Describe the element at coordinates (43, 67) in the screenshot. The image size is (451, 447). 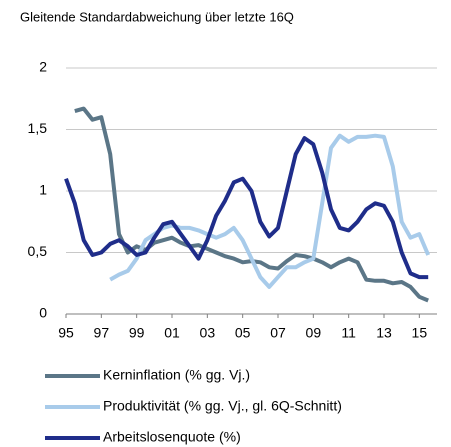
I see `y-tick-label: 2` at that location.